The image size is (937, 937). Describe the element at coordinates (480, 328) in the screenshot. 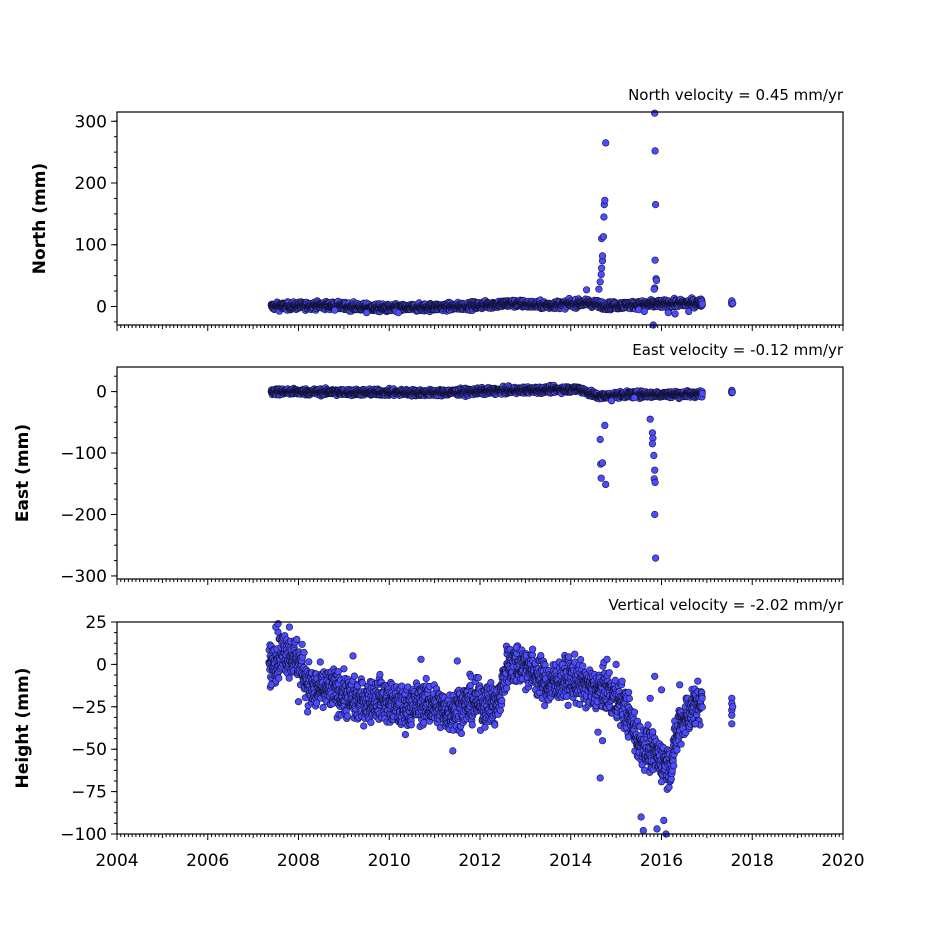

I see `north-x-ticks` at that location.